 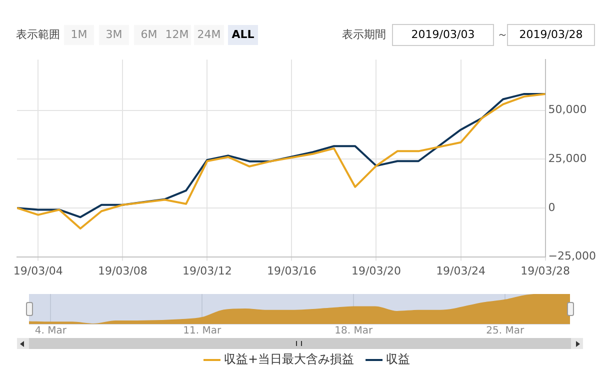 What do you see at coordinates (149, 35) in the screenshot?
I see `text: 6M` at bounding box center [149, 35].